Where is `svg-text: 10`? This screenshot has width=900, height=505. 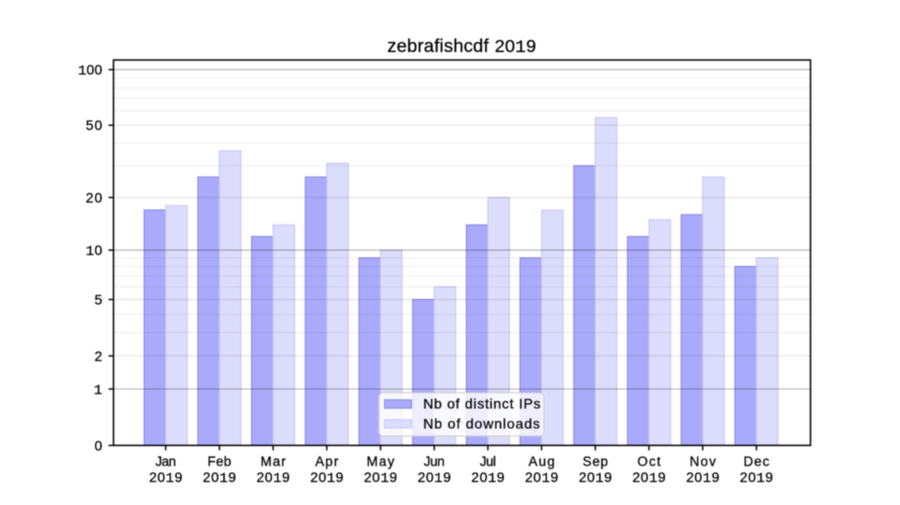
svg-text: 10 is located at coordinates (94, 251).